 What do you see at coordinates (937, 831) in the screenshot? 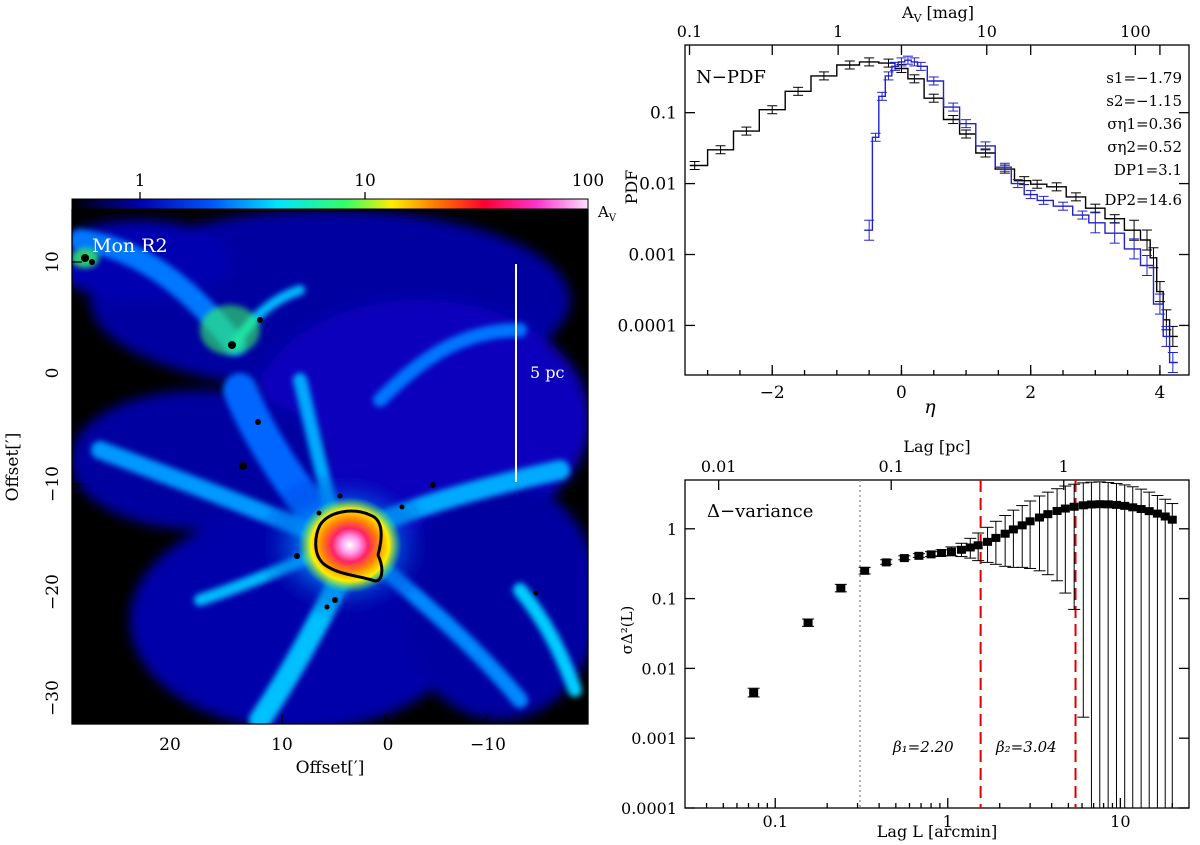
I see `dv-xlabel: Lag L [arcmin]` at bounding box center [937, 831].